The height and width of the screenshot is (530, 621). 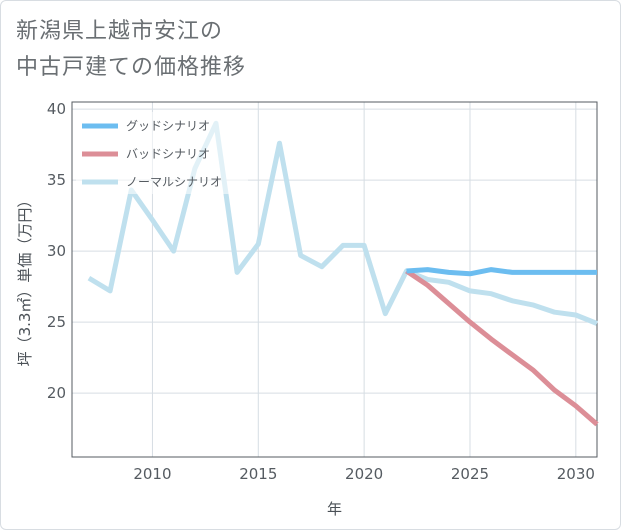 I want to click on x-axis-label: 年, so click(x=334, y=509).